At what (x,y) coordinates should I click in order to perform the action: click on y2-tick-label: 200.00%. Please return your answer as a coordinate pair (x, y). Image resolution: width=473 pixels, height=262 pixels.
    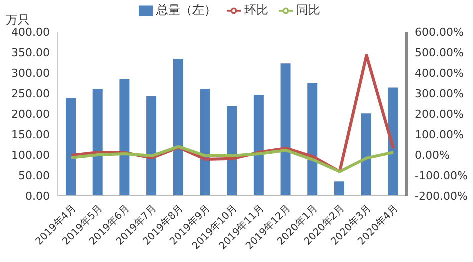
    Looking at the image, I should click on (439, 114).